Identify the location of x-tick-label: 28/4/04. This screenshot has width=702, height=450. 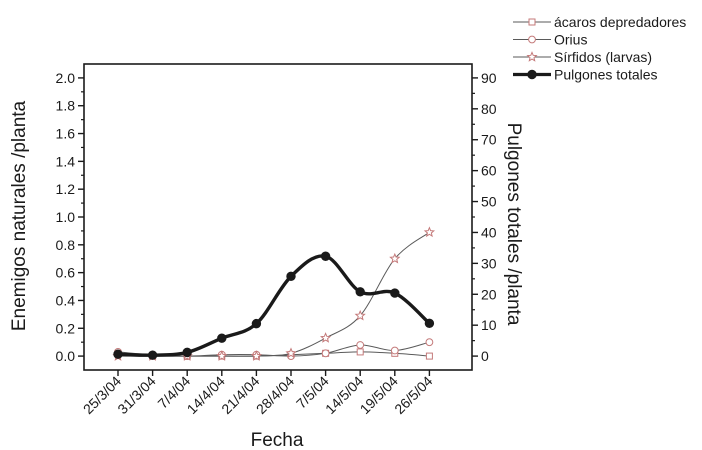
(275, 395).